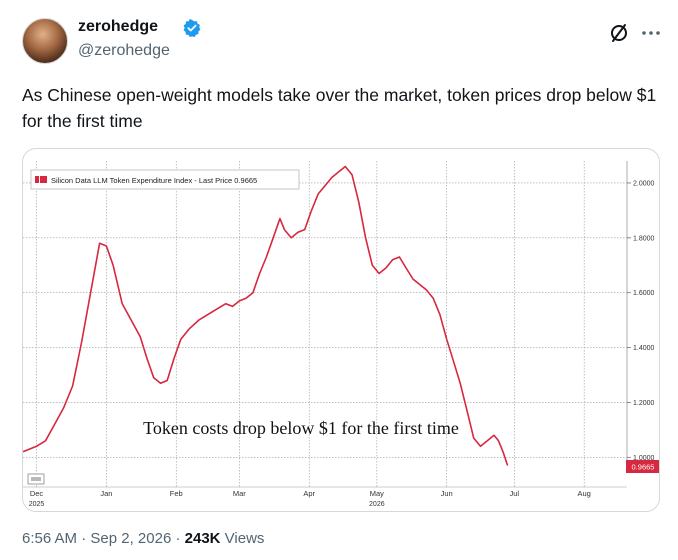  What do you see at coordinates (45, 41) in the screenshot?
I see `avatar` at bounding box center [45, 41].